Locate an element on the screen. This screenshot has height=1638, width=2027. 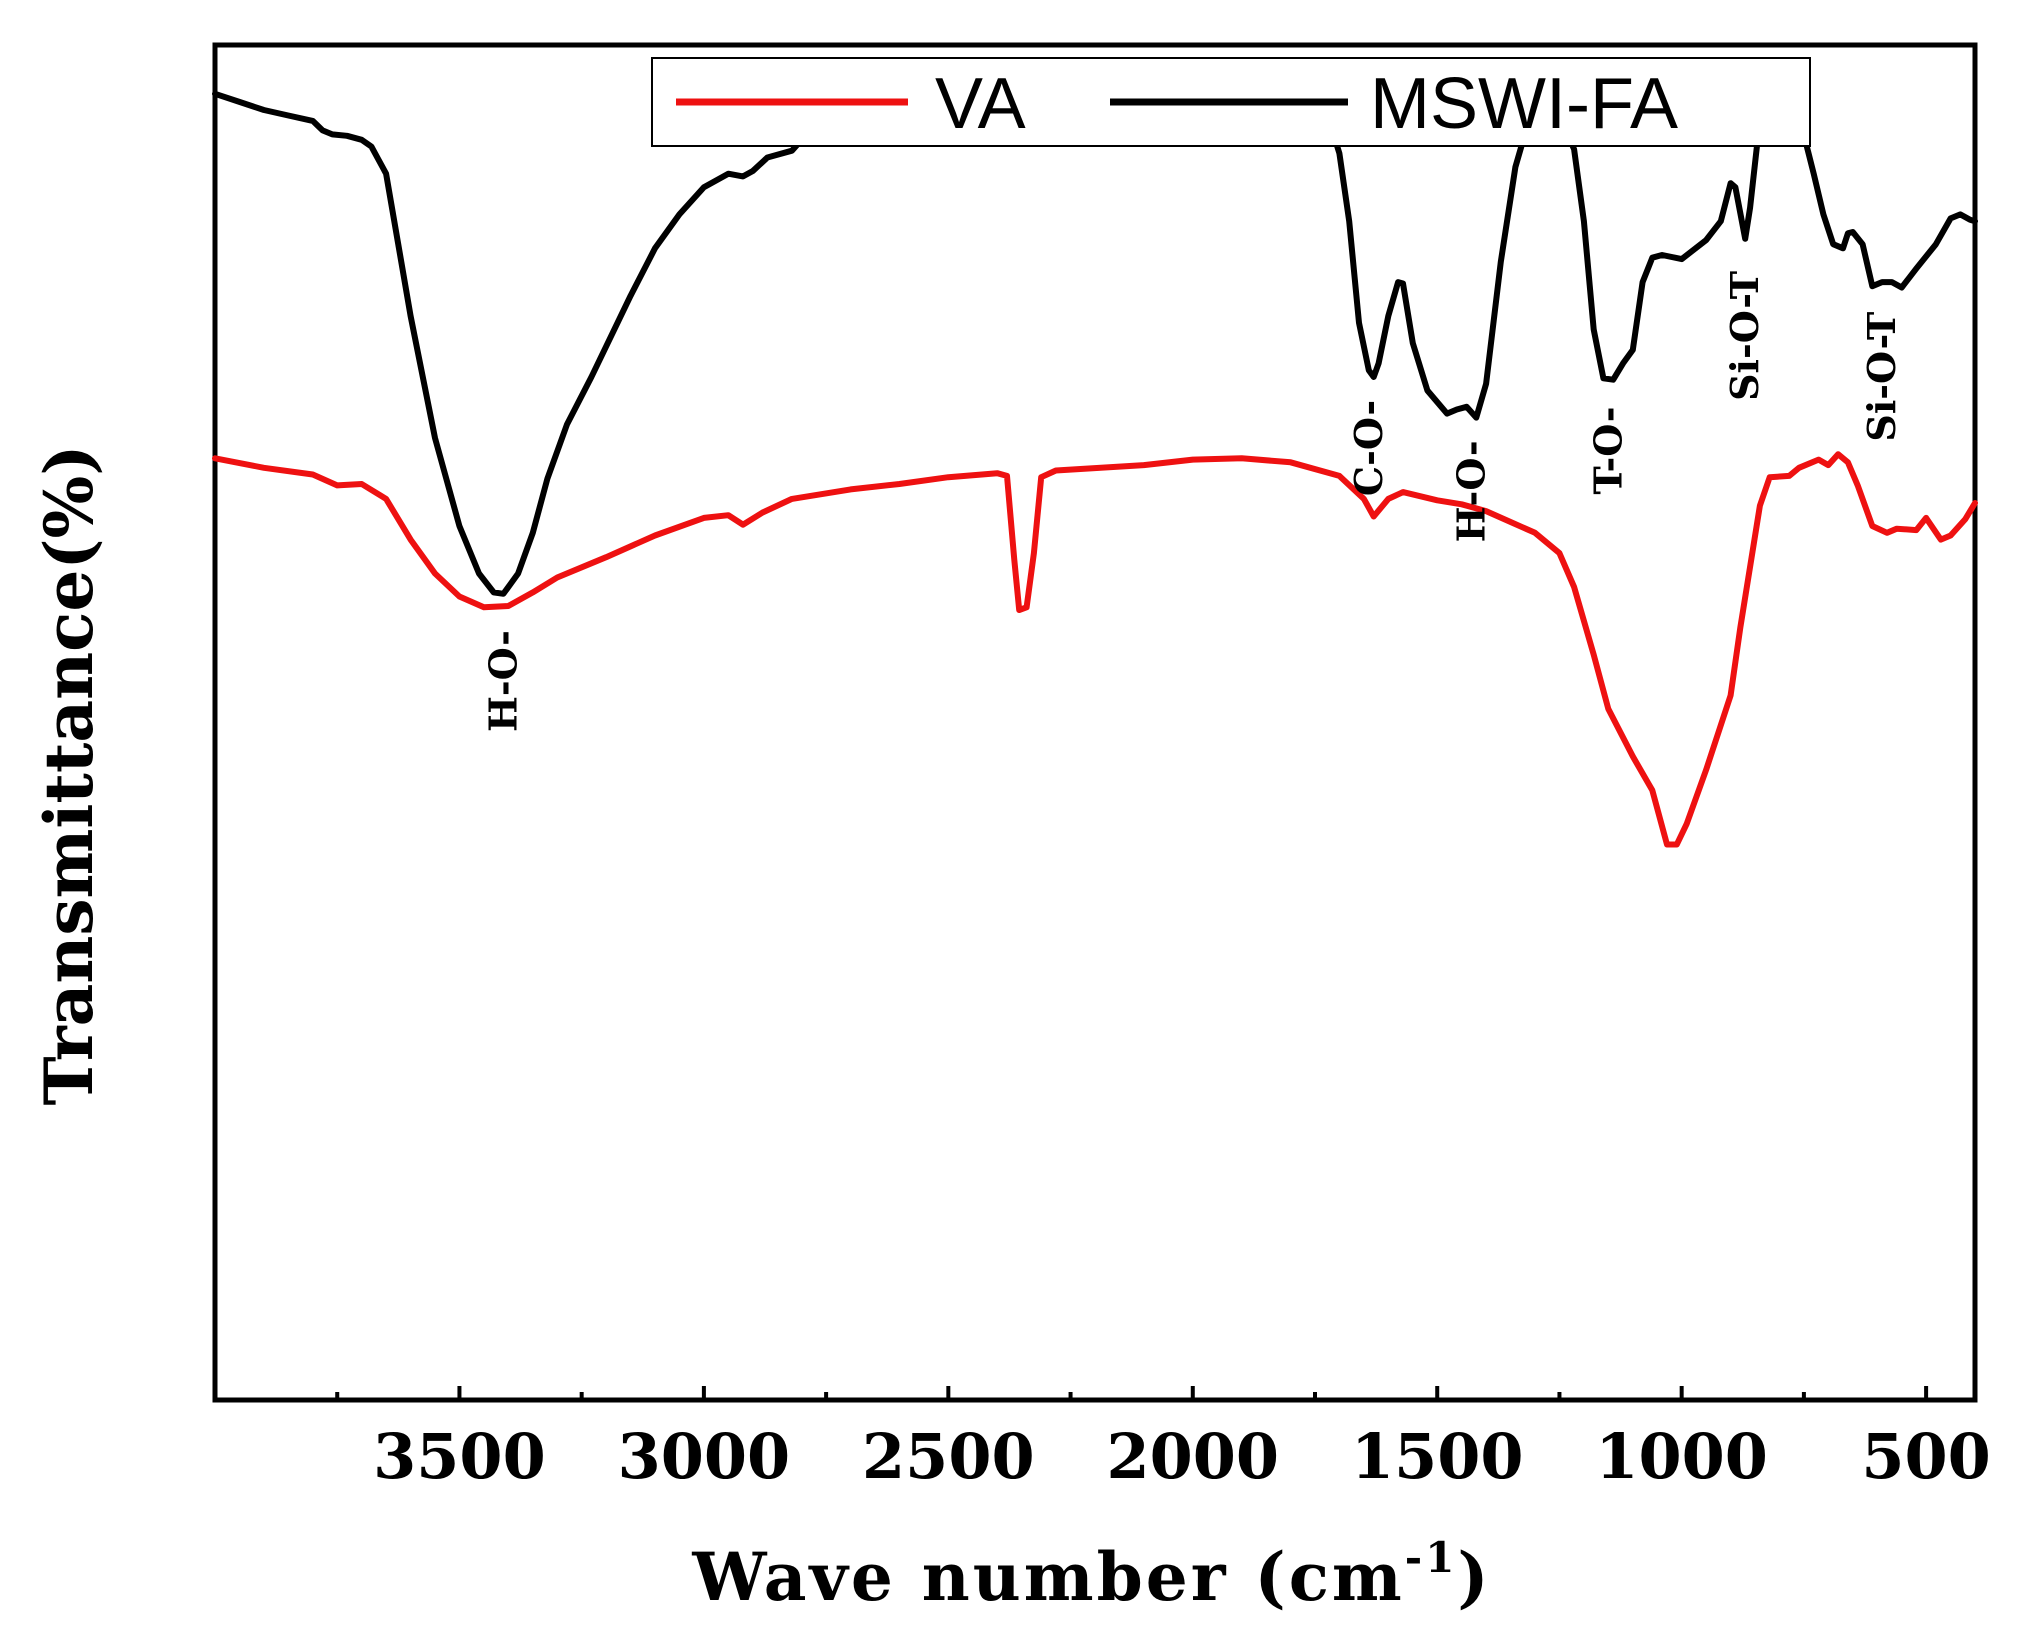
x-axis-title: Wave number (cm-1) is located at coordinates (1091, 1574).